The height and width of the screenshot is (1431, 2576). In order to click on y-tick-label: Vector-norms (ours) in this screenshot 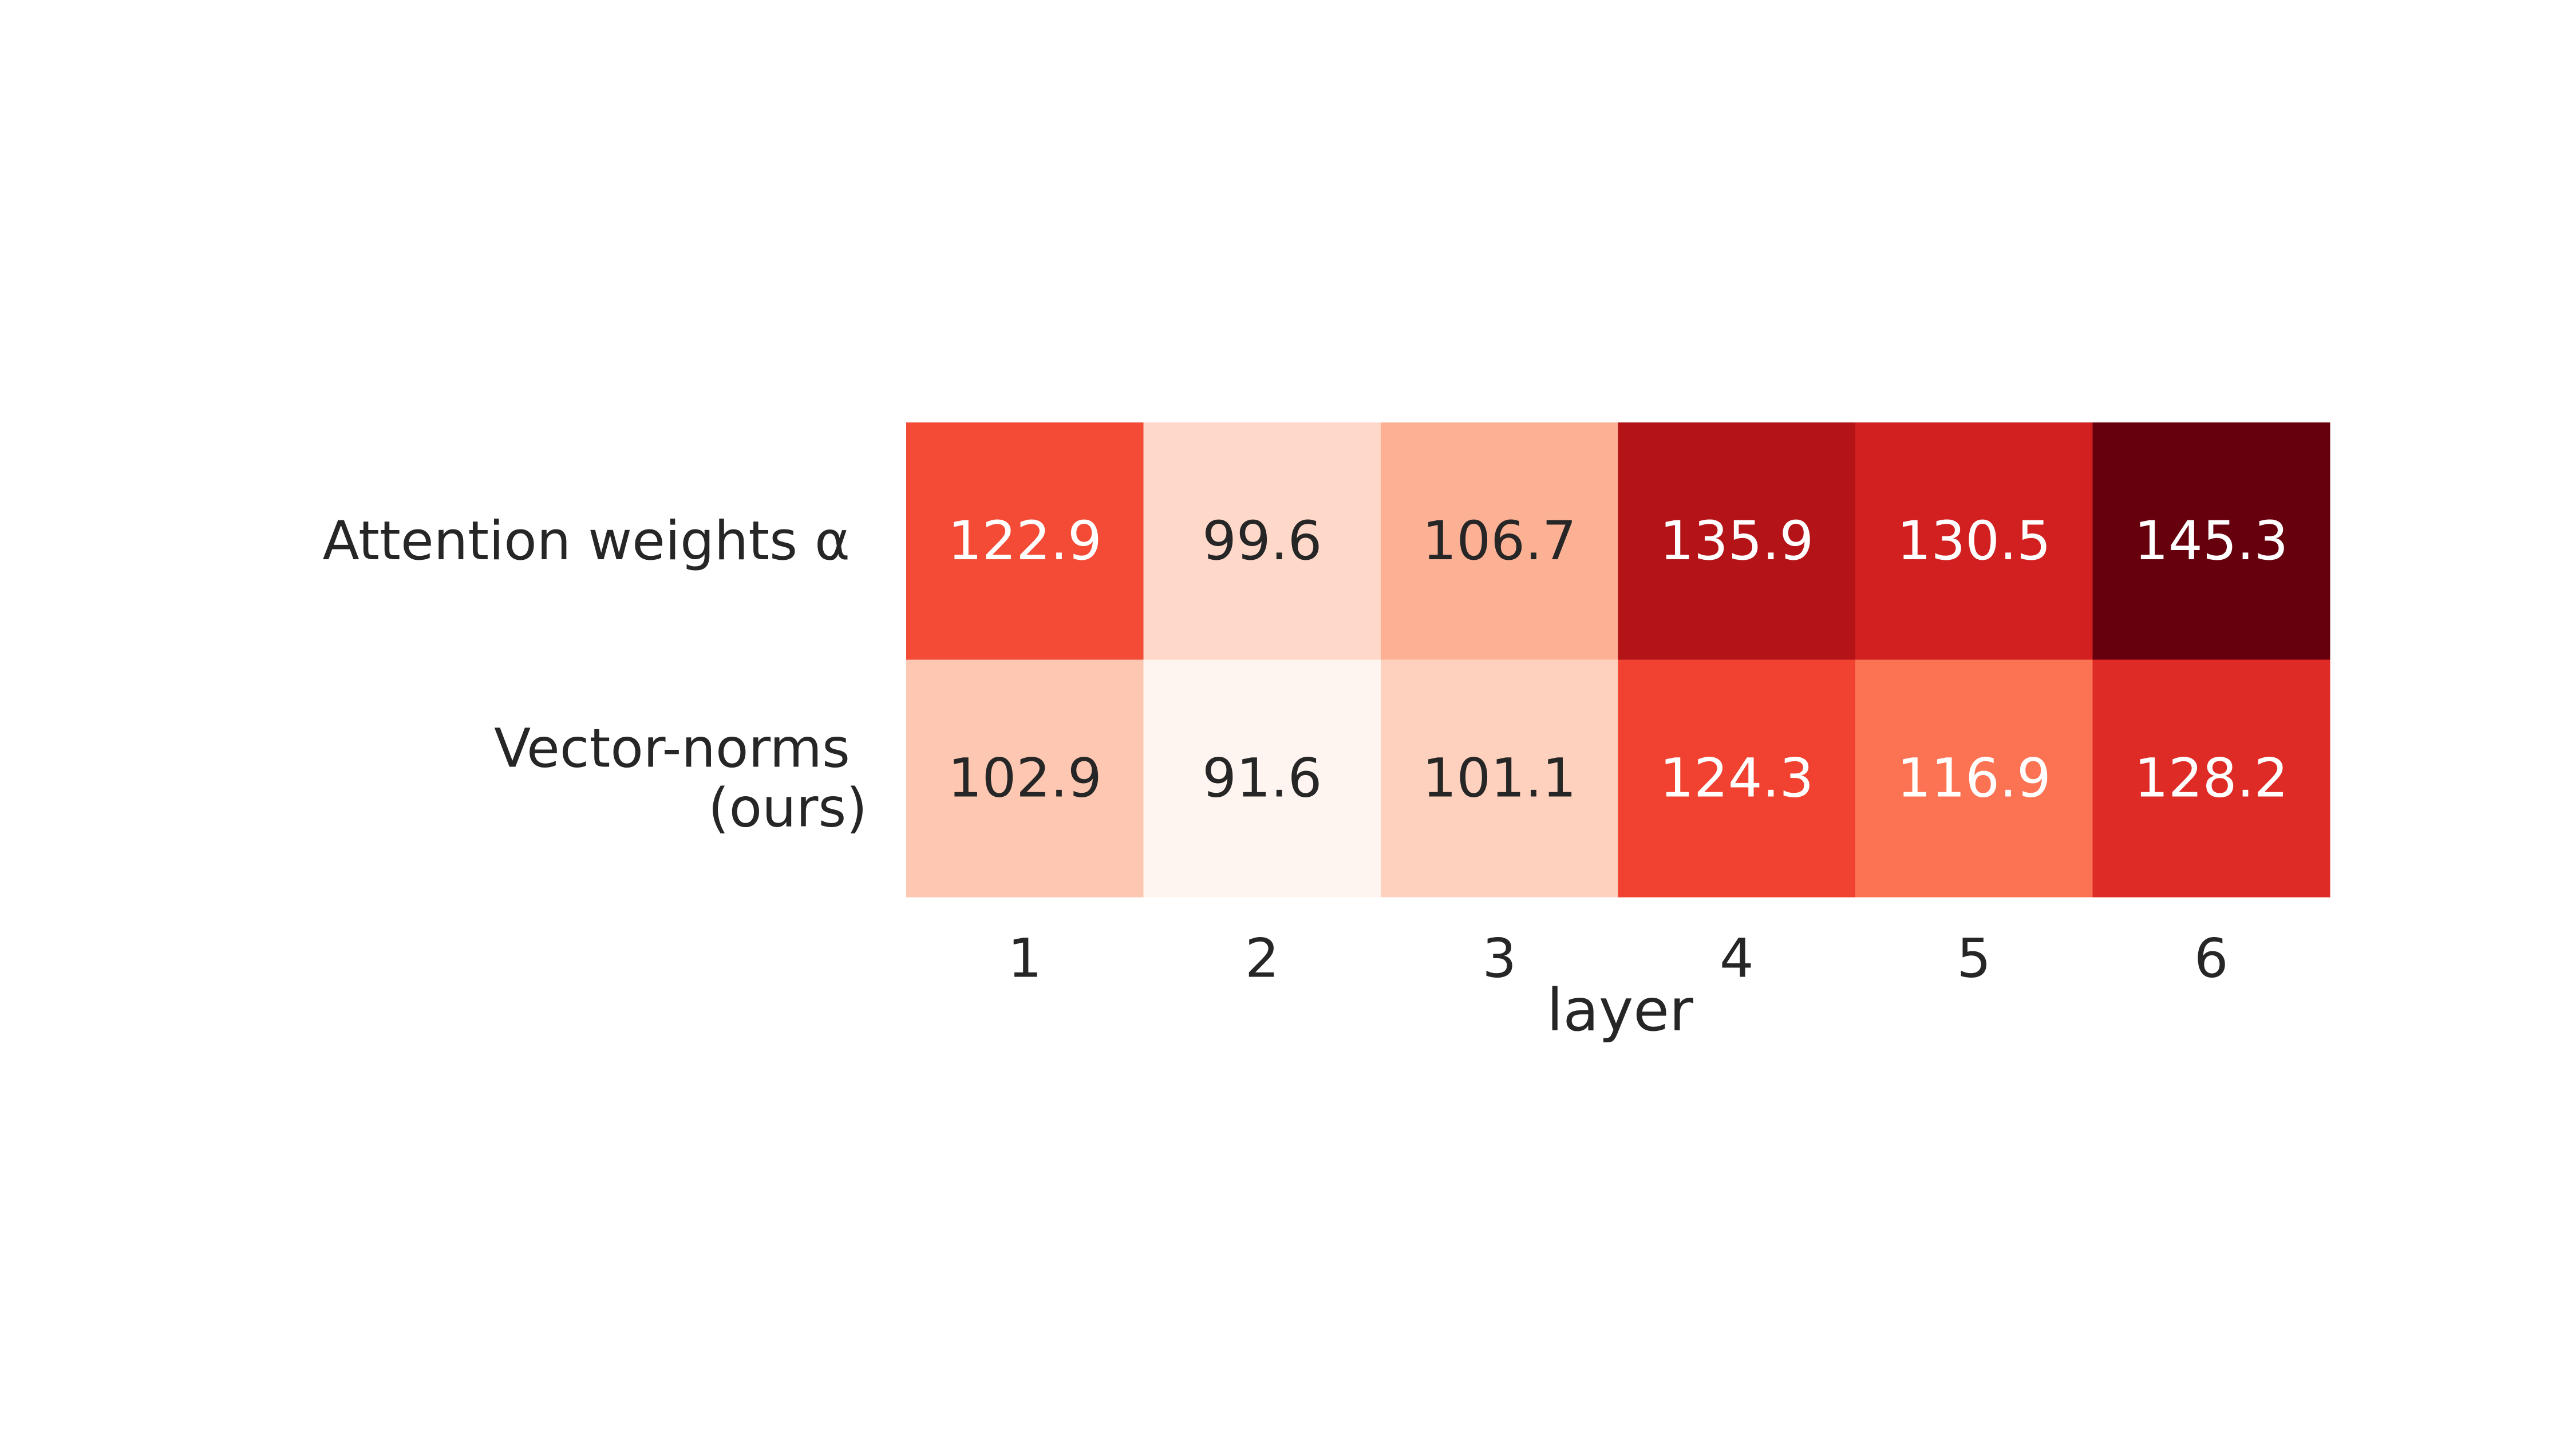, I will do `click(680, 778)`.